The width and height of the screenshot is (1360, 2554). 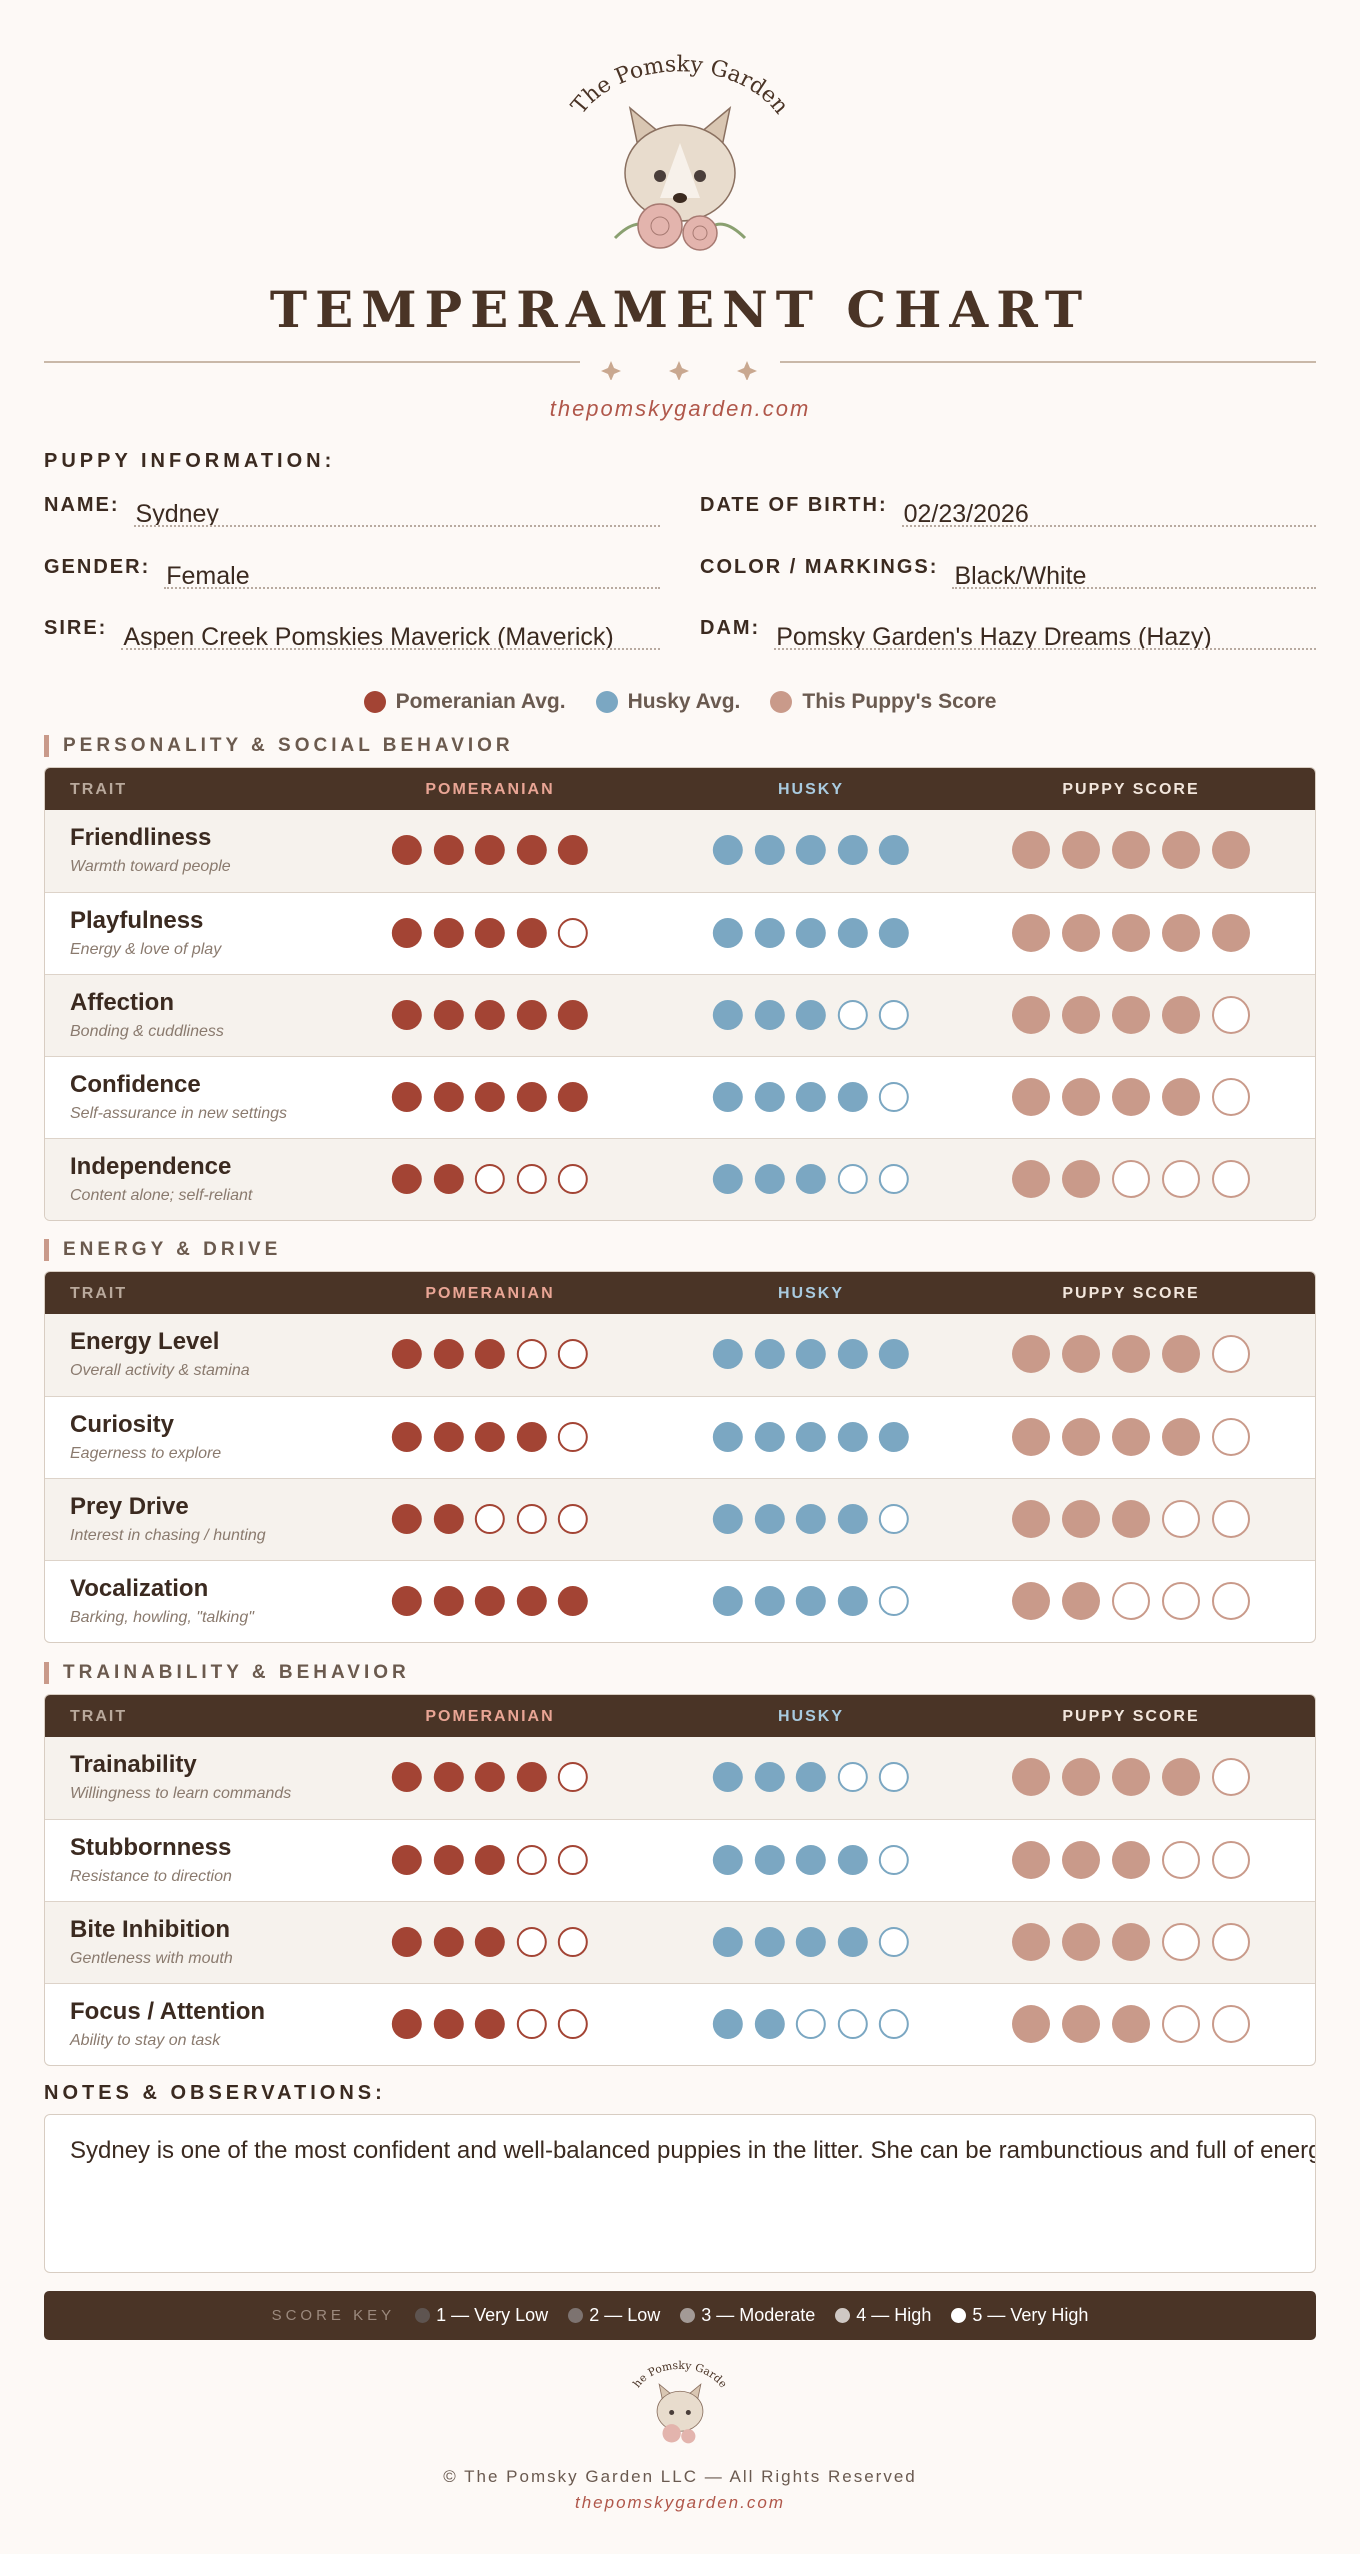 What do you see at coordinates (680, 85) in the screenshot?
I see `logo-text: The Pomsky Garden` at bounding box center [680, 85].